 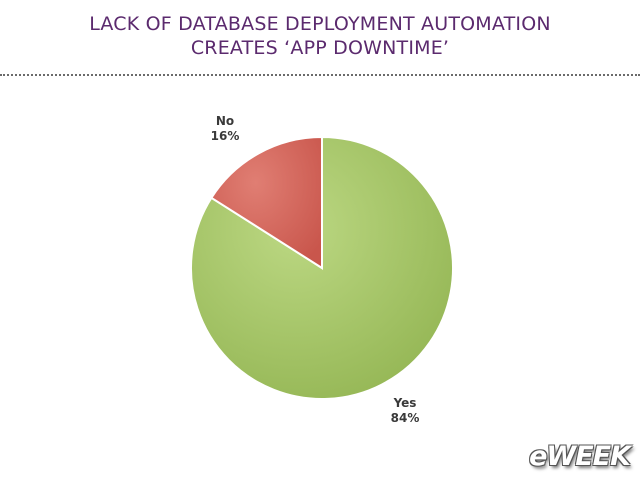 What do you see at coordinates (266, 202) in the screenshot?
I see `pie-slice-no` at bounding box center [266, 202].